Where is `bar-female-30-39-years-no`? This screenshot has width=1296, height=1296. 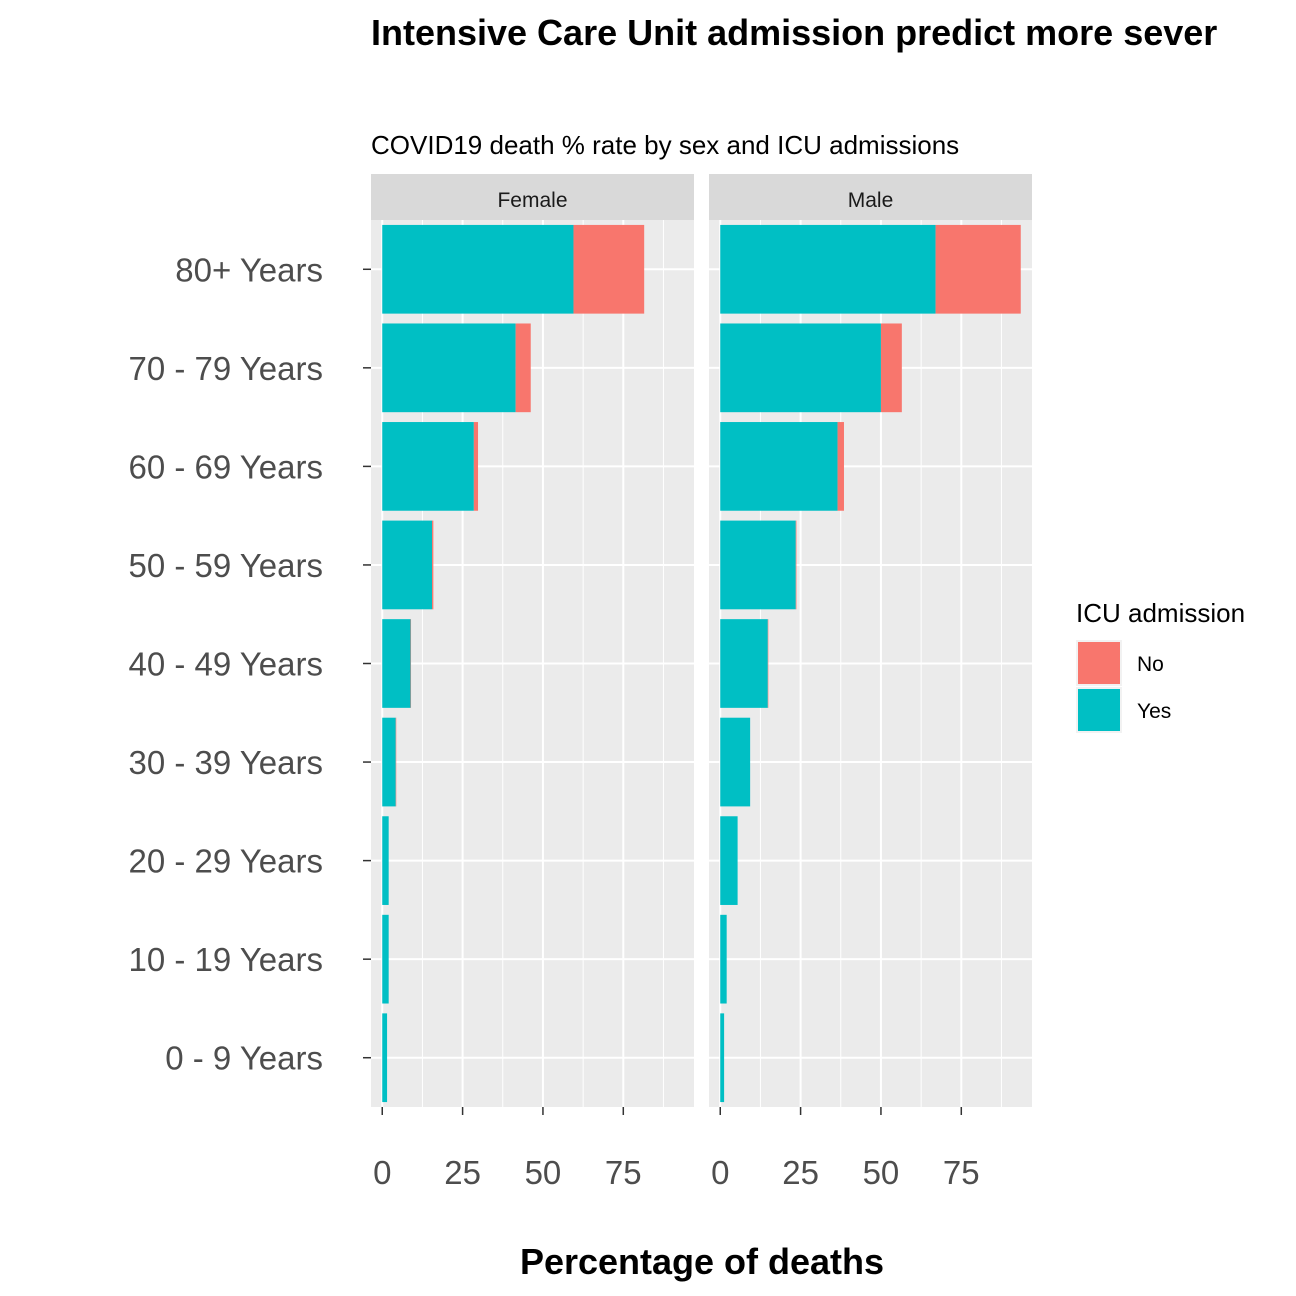 bar-female-30-39-years-no is located at coordinates (396, 762).